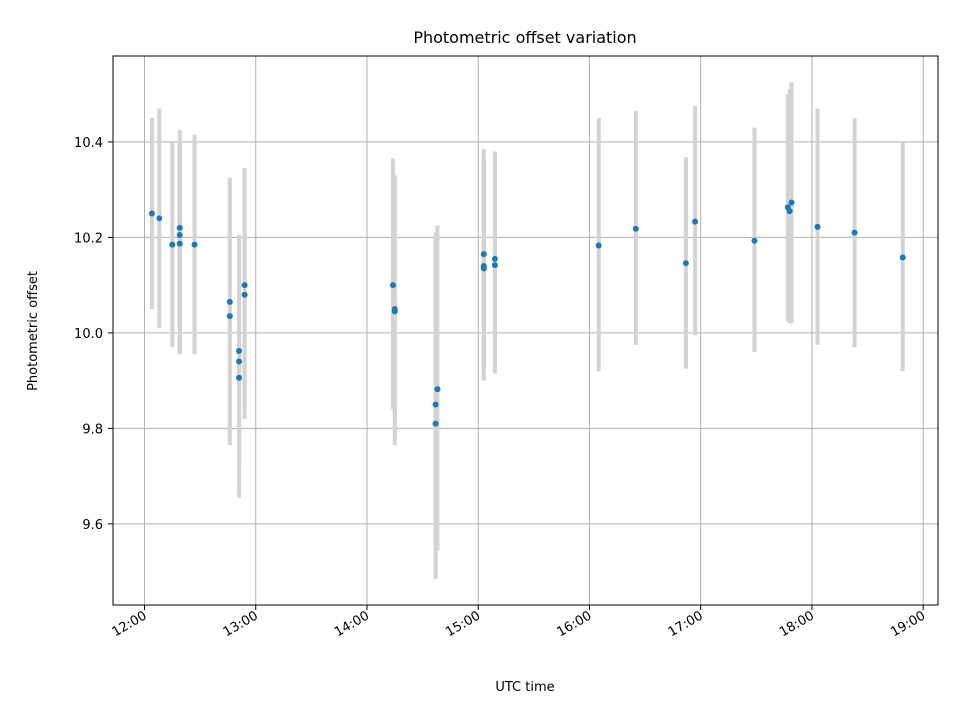 The height and width of the screenshot is (720, 960). I want to click on y-tick-label: 9.8, so click(92, 429).